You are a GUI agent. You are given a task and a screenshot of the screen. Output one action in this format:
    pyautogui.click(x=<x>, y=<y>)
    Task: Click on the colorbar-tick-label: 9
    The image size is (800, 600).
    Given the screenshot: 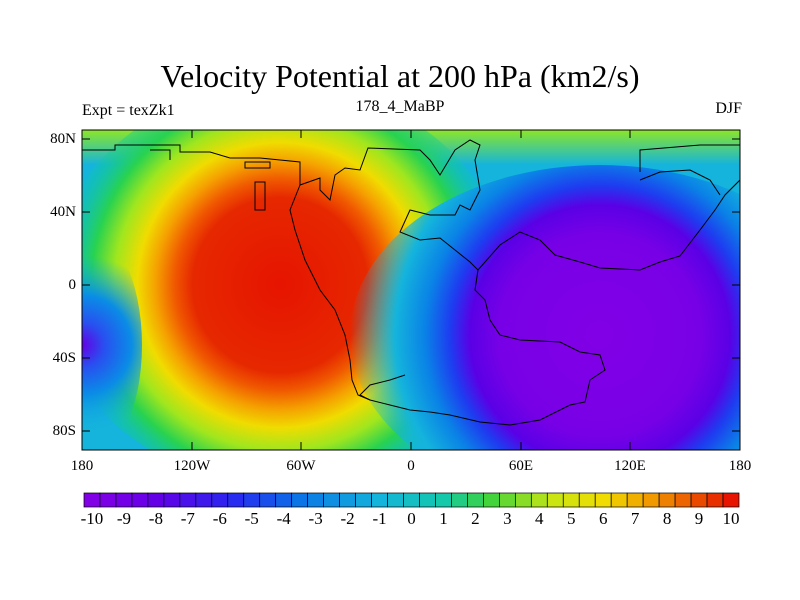 What is the action you would take?
    pyautogui.click(x=699, y=518)
    